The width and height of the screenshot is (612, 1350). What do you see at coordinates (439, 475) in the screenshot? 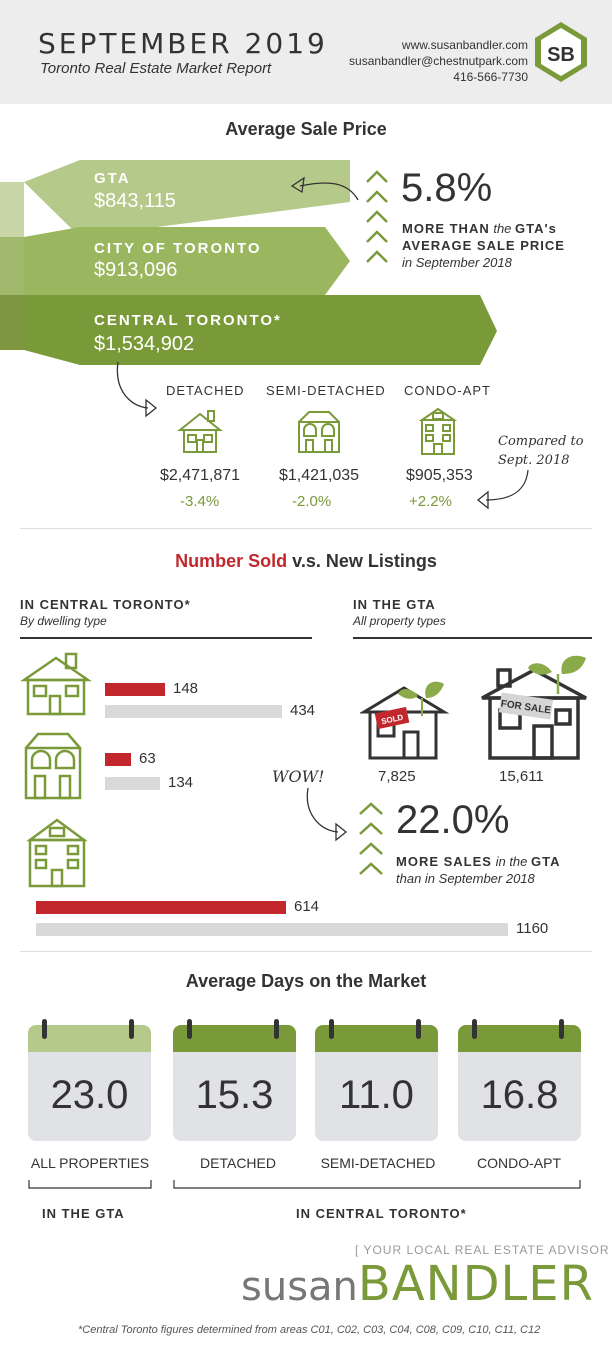
I see `condo-price: $905,353` at bounding box center [439, 475].